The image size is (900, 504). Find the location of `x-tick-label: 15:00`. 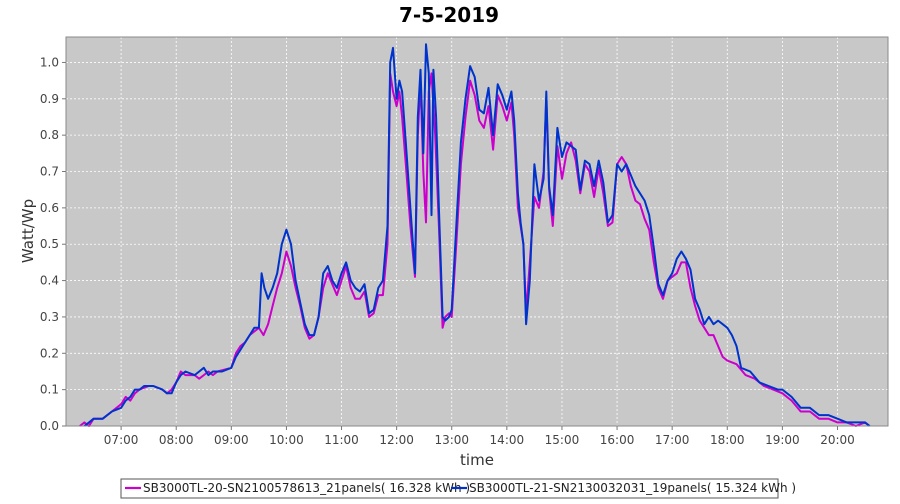

x-tick-label: 15:00 is located at coordinates (562, 440).